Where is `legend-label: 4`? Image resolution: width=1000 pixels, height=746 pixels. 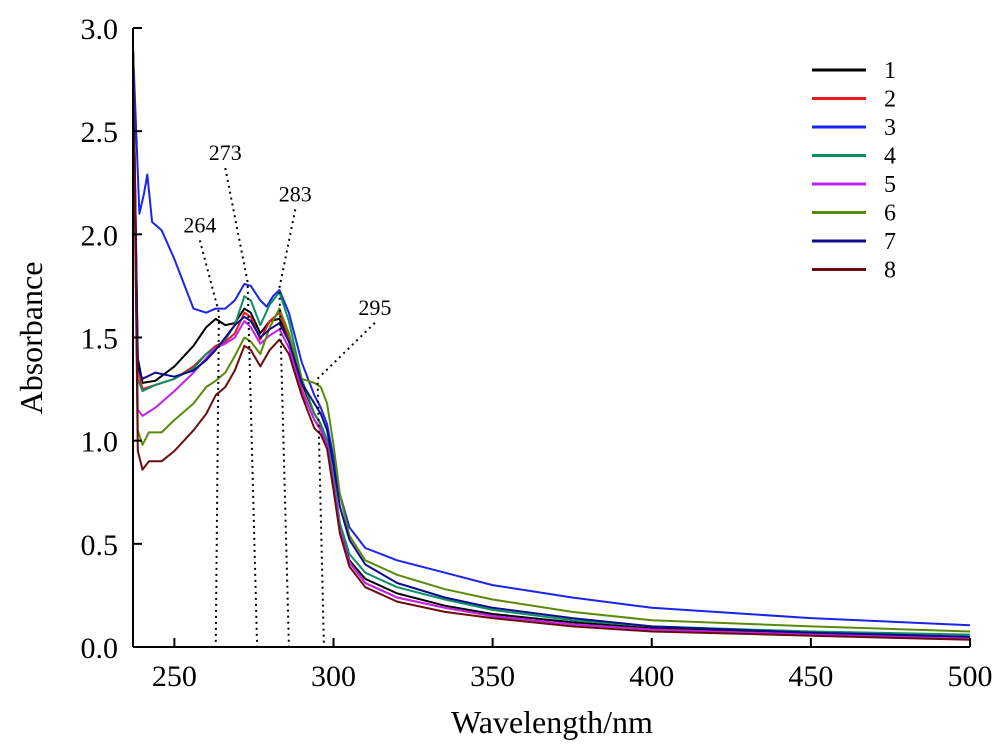 legend-label: 4 is located at coordinates (890, 157).